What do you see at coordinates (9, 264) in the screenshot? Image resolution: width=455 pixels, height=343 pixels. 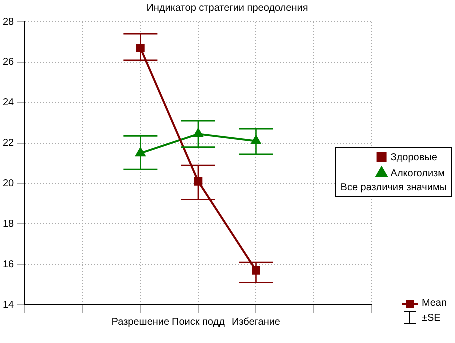 I see `y-tick-label: 16` at bounding box center [9, 264].